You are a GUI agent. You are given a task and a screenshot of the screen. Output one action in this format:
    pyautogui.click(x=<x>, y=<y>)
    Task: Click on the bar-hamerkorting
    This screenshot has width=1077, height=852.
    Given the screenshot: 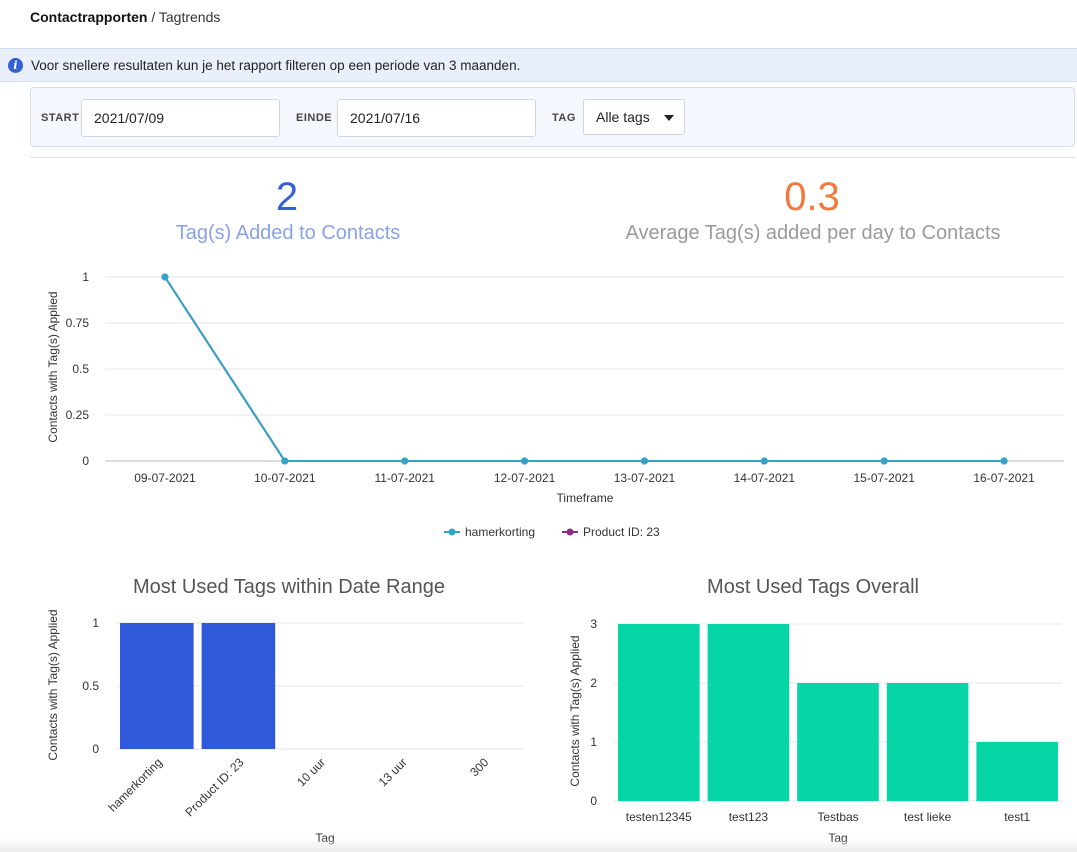 What is the action you would take?
    pyautogui.click(x=157, y=686)
    